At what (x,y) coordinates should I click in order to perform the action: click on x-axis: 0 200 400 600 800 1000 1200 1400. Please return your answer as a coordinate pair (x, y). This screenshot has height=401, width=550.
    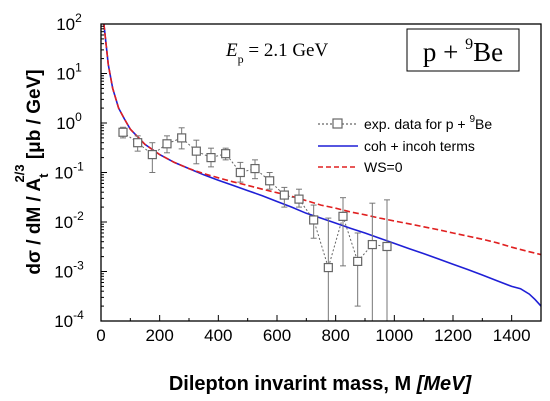
    Looking at the image, I should click on (313, 330).